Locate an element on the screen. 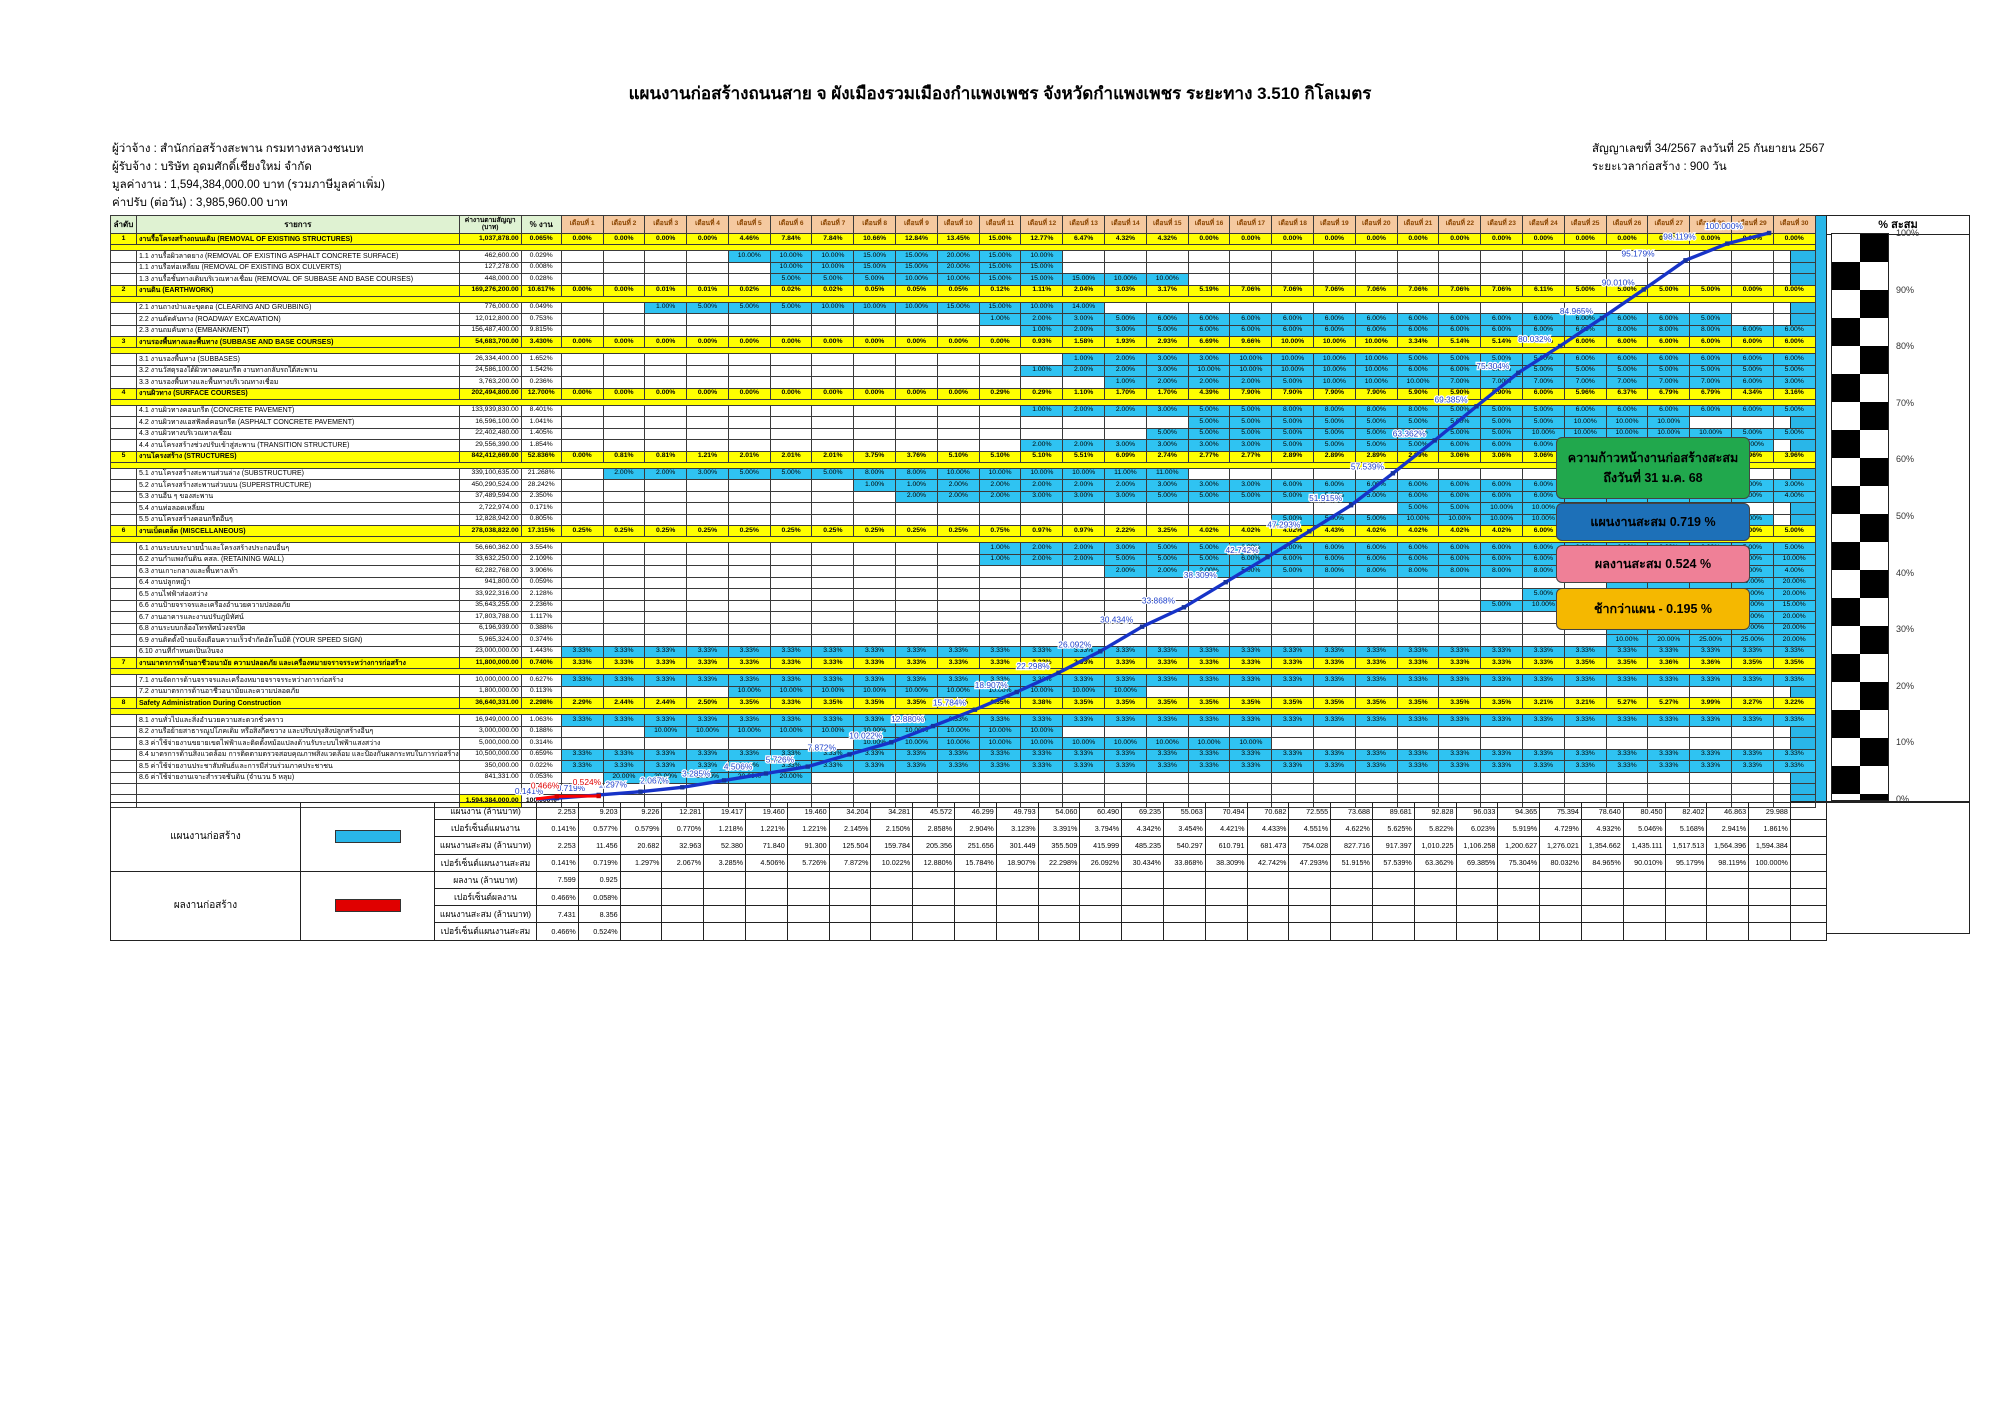 The width and height of the screenshot is (2000, 1414). month-header-3: เดือนที่ 3 is located at coordinates (666, 224).